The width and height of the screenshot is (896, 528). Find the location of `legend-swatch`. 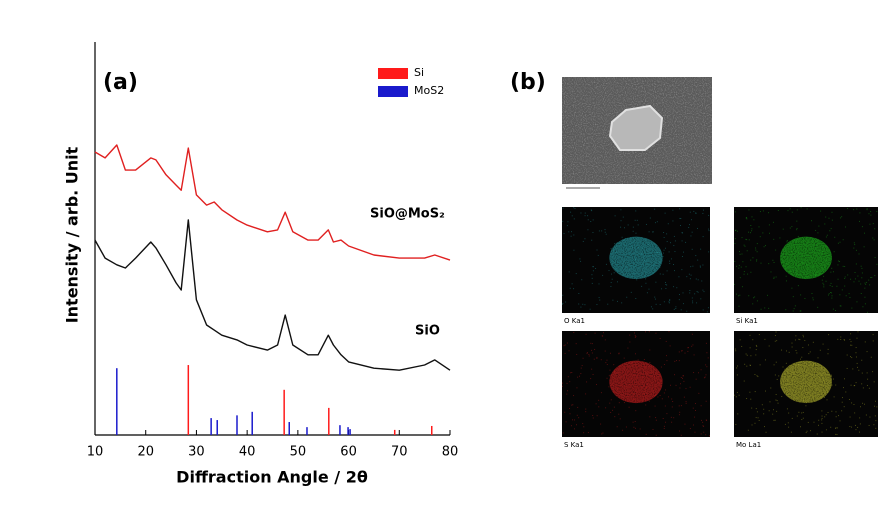

legend-swatch is located at coordinates (393, 73).